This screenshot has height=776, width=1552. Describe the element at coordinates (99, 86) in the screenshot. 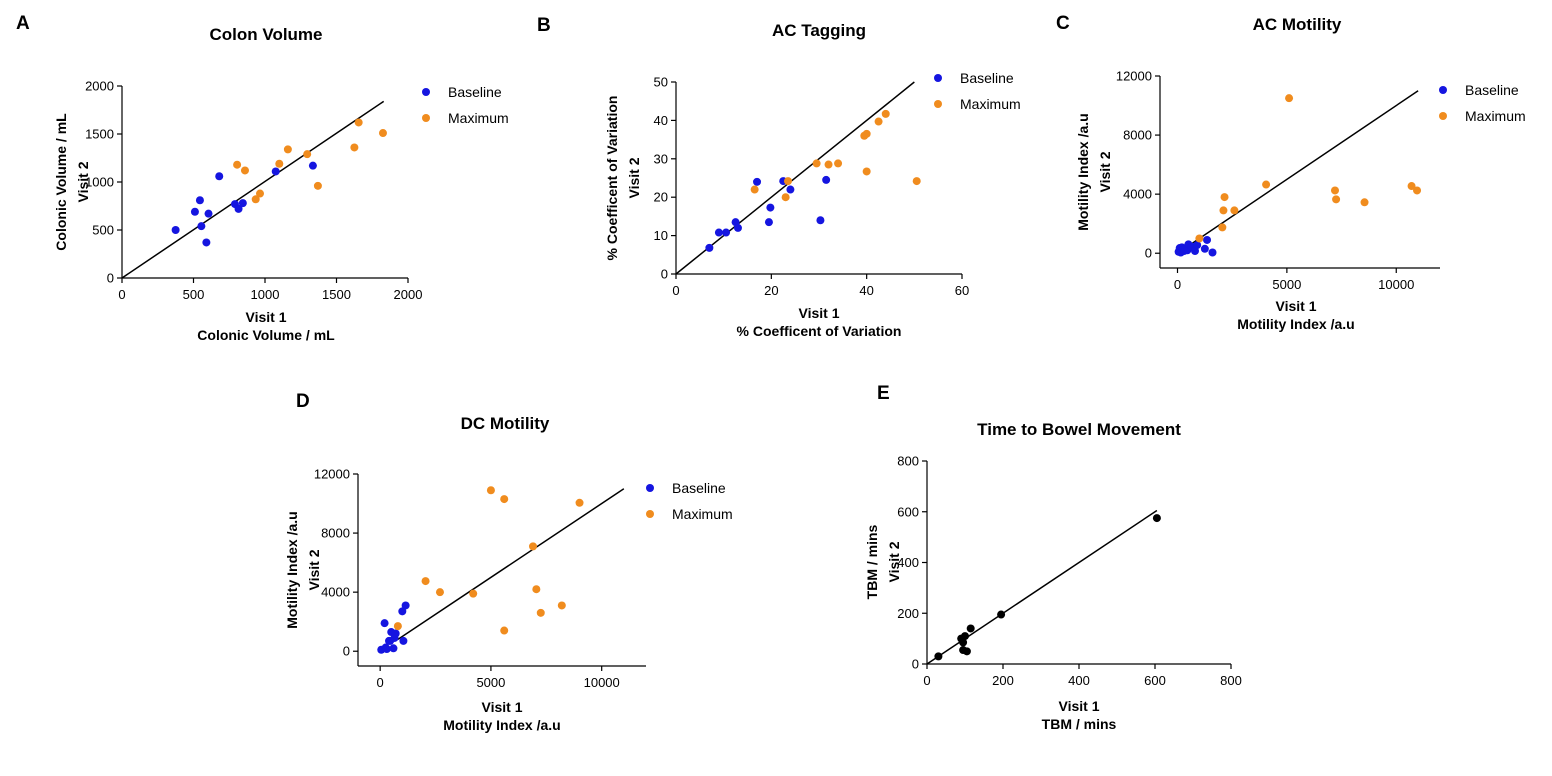

I see `y-tick-label-a-4: 2000` at that location.